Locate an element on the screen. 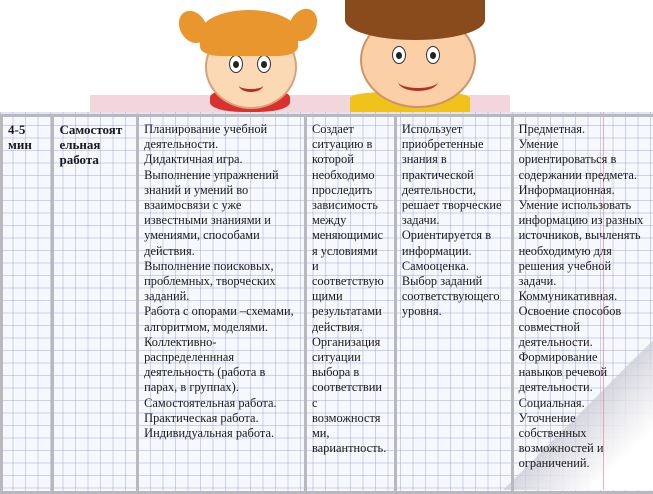  cell-text-line: информации. is located at coordinates (454, 251).